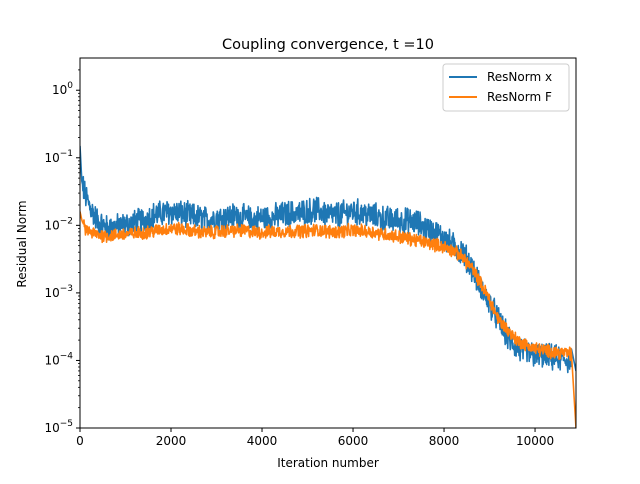 This screenshot has height=484, width=640. Describe the element at coordinates (262, 441) in the screenshot. I see `x-tick-label: 4000` at that location.